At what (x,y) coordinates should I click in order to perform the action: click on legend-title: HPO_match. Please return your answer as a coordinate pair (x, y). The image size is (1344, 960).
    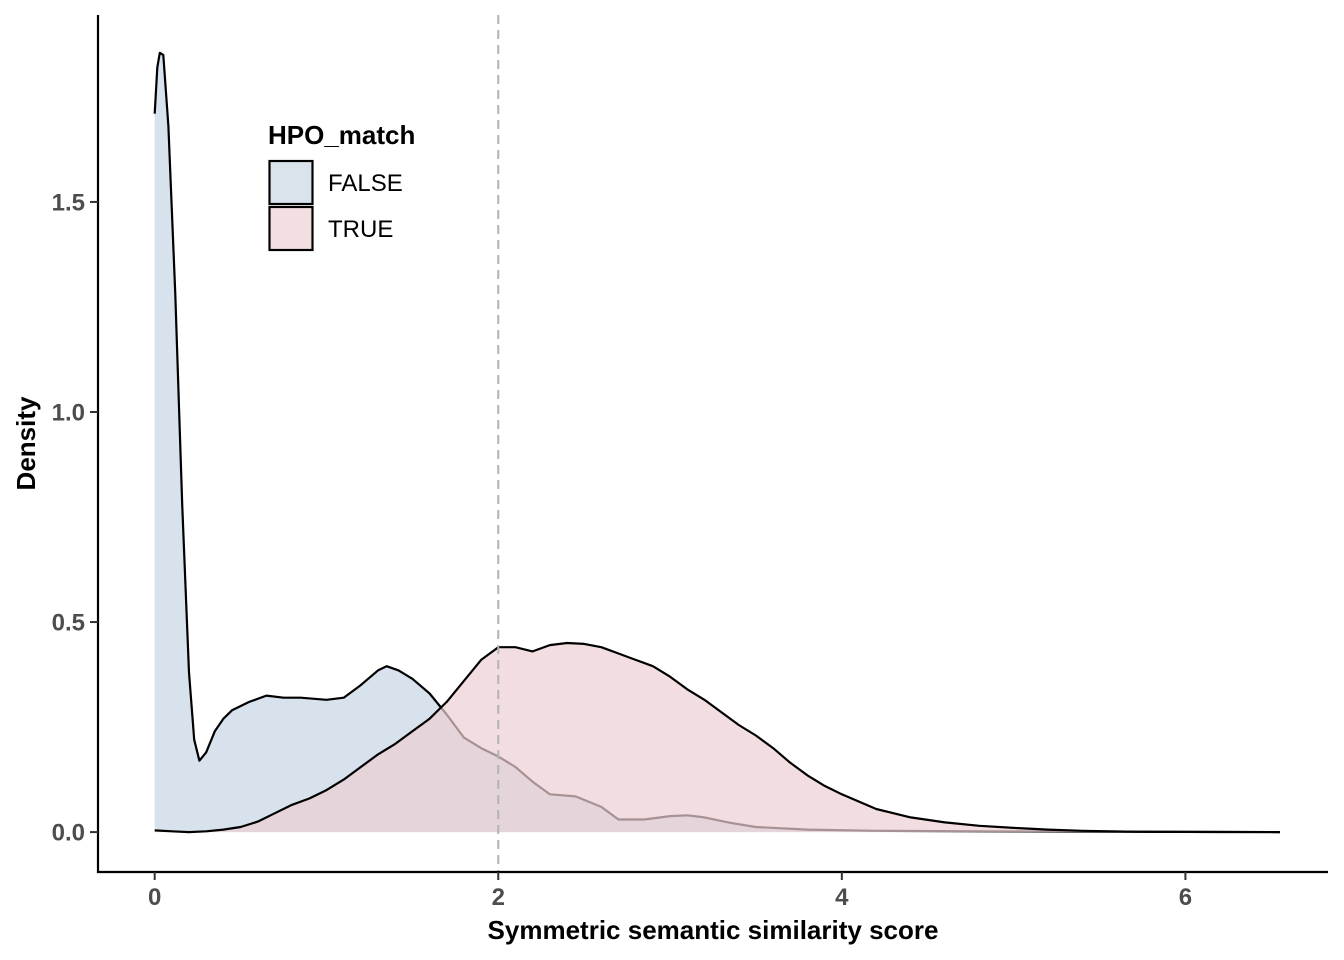
    Looking at the image, I should click on (341, 135).